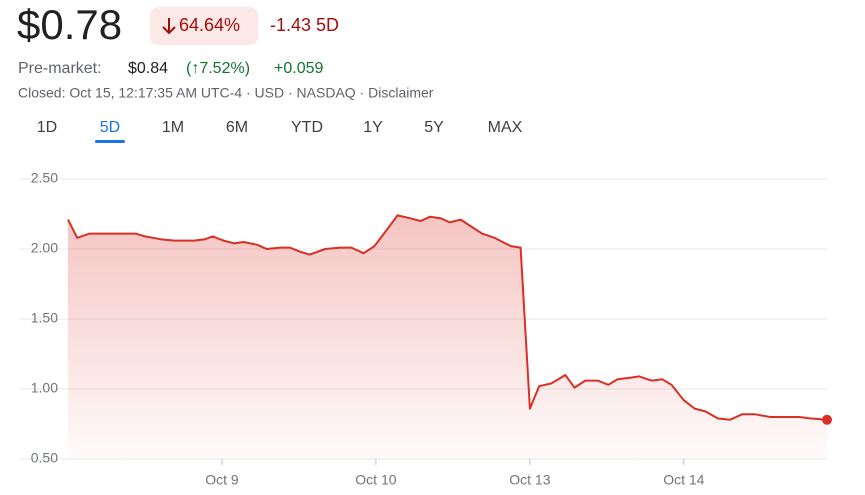  What do you see at coordinates (44, 248) in the screenshot?
I see `y-tick-label: 2.00` at bounding box center [44, 248].